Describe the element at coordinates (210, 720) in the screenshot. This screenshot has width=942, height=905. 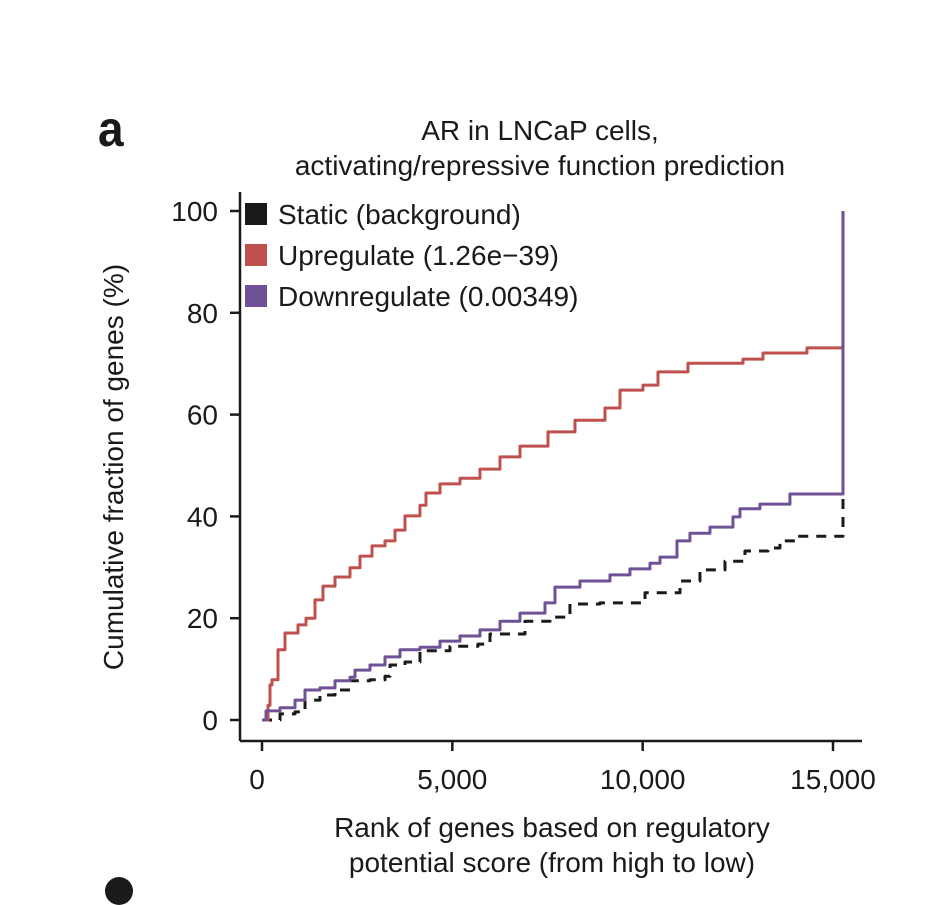
I see `y-tick-label: 0` at that location.